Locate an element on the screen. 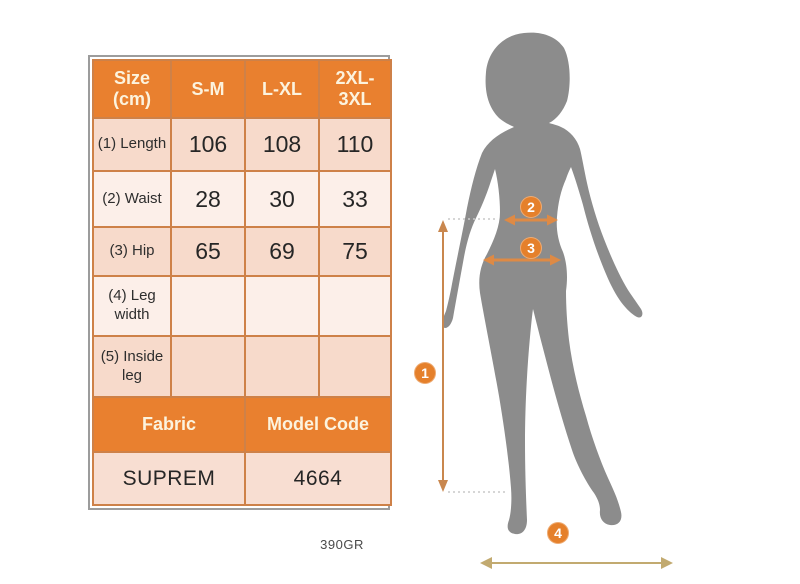 This screenshot has width=800, height=584. leg-width-l-xl is located at coordinates (282, 306).